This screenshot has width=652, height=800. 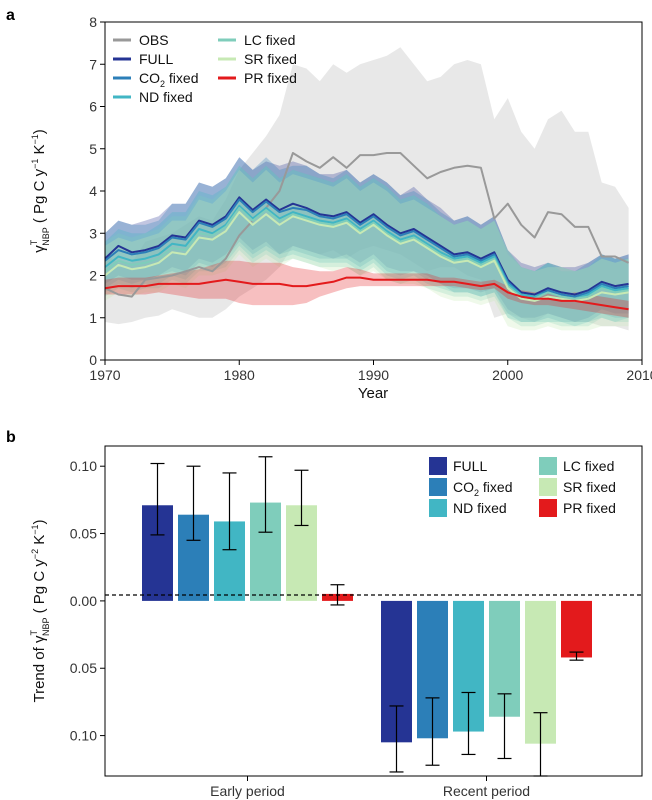 I want to click on line-co2-fixed, so click(x=366, y=248).